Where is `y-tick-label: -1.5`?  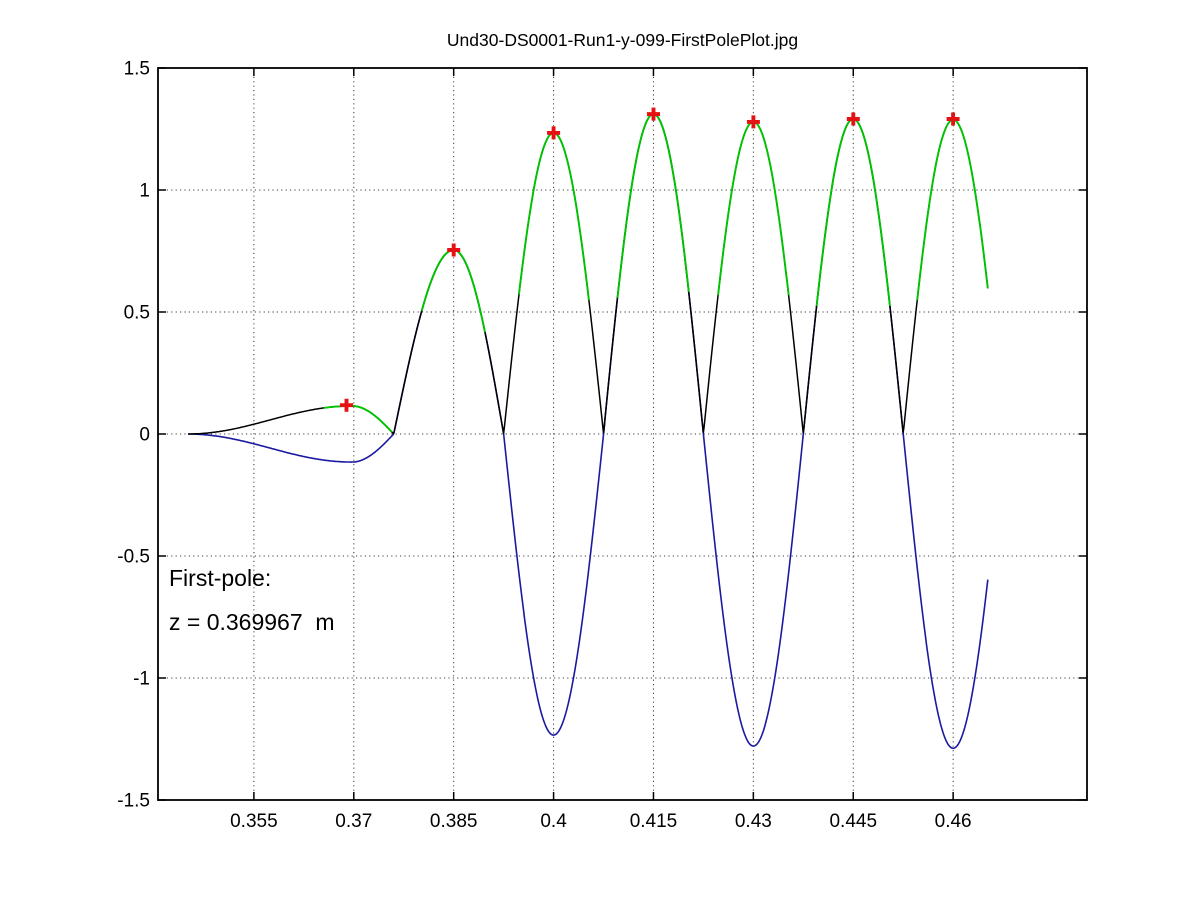 y-tick-label: -1.5 is located at coordinates (133, 801).